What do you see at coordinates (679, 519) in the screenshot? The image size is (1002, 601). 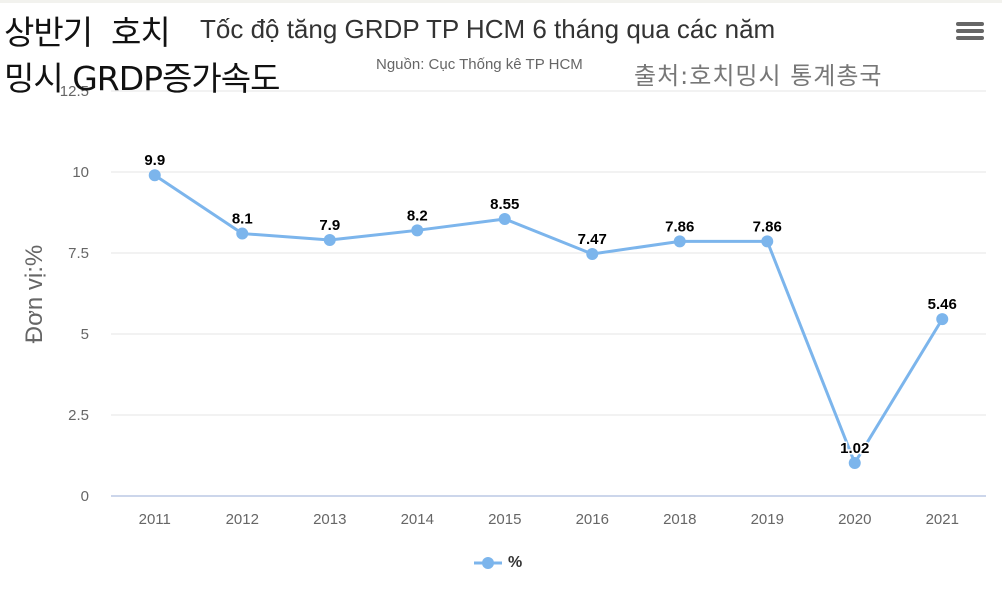 I see `x-tick-label: 2018` at bounding box center [679, 519].